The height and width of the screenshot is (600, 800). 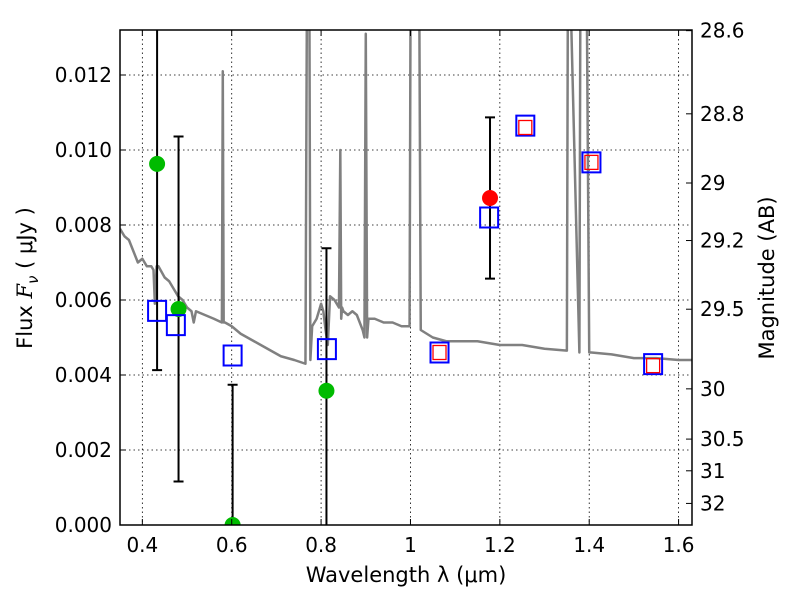 I want to click on y2-tick-label: 28.6, so click(x=722, y=31).